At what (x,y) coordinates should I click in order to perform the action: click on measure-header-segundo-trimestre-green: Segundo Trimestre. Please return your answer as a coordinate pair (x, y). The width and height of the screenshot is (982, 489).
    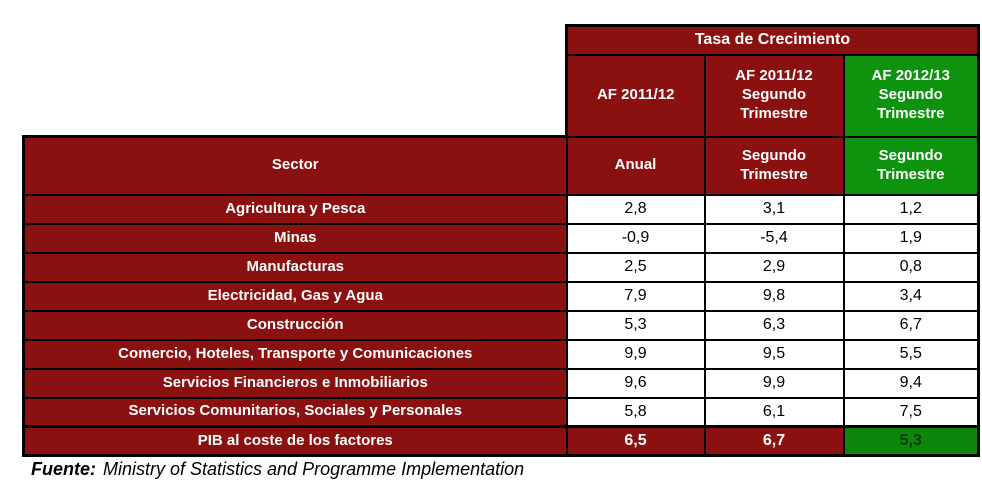
    Looking at the image, I should click on (911, 165).